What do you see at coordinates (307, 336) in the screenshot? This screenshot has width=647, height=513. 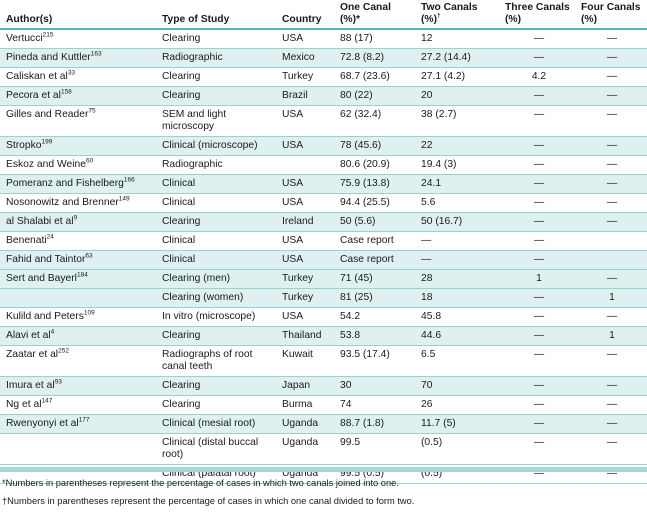 I see `cell-country: Thailand` at bounding box center [307, 336].